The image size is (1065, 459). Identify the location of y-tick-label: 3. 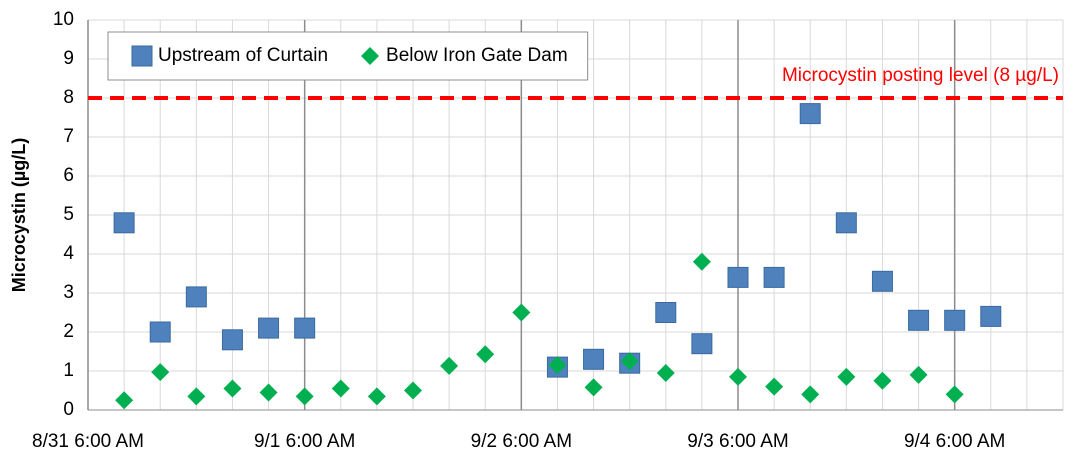
(68, 292).